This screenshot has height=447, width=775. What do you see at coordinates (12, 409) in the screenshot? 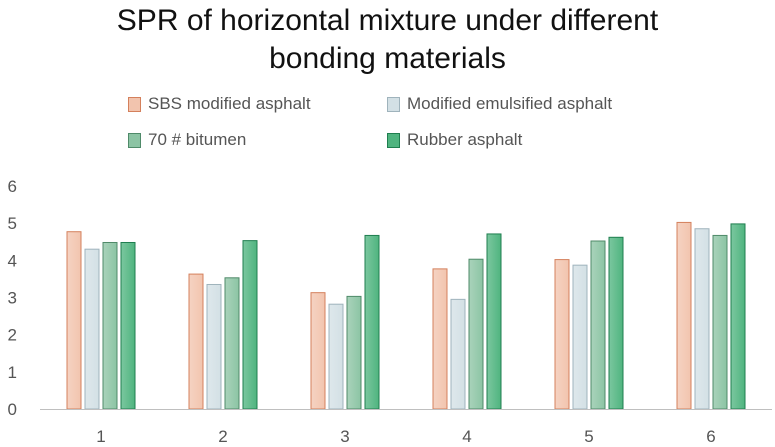
I see `y-tick-label: 0` at bounding box center [12, 409].